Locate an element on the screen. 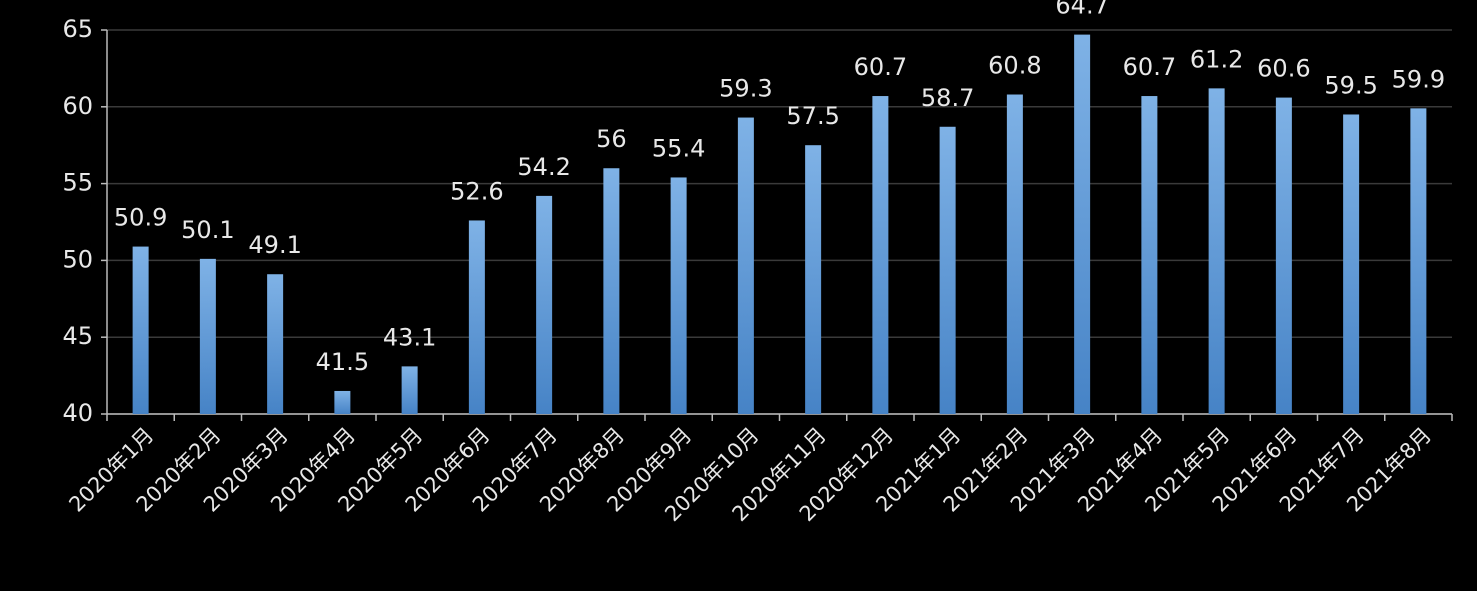 The width and height of the screenshot is (1477, 591). y-tick-label: 65 is located at coordinates (77, 29).